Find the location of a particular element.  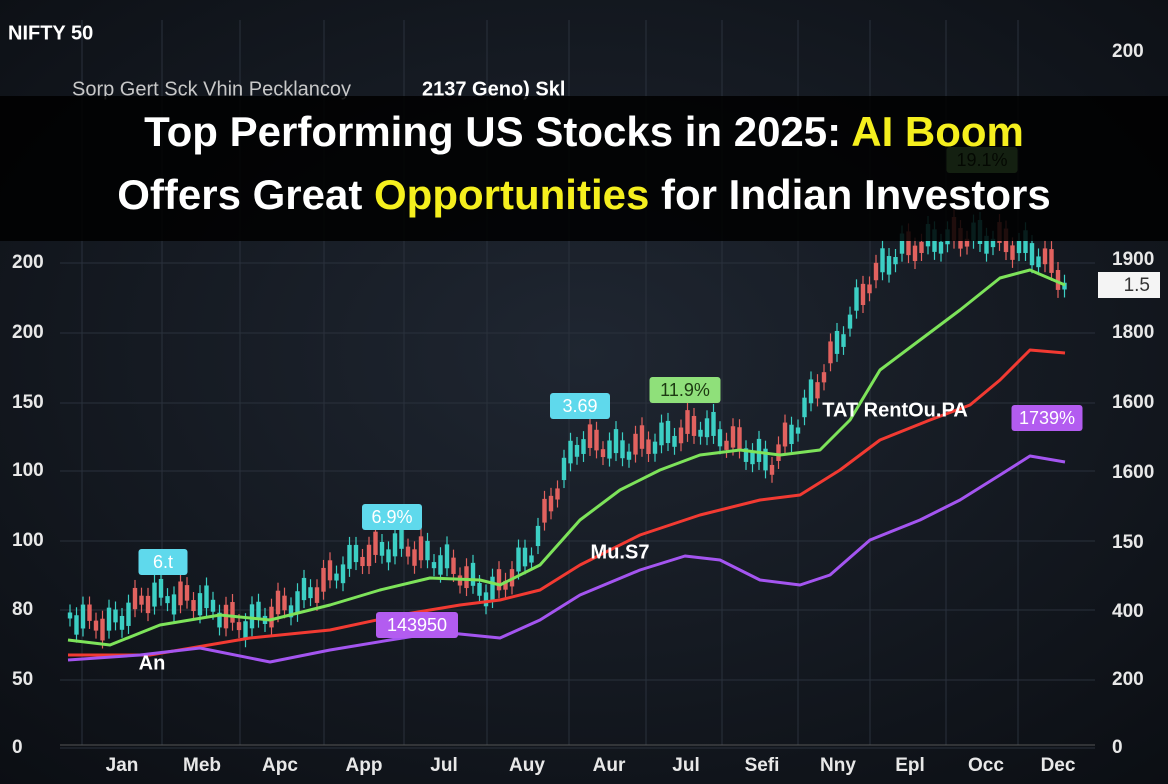

right-axis-label: 1600 is located at coordinates (1133, 402).